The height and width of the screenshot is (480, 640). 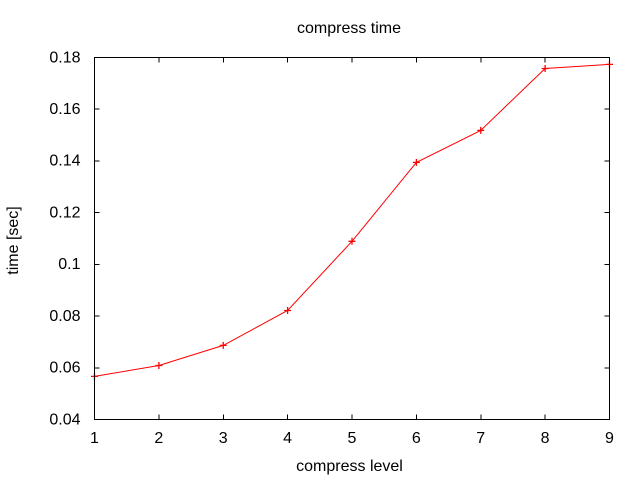 I want to click on svg-text: 0.18, so click(x=64, y=57).